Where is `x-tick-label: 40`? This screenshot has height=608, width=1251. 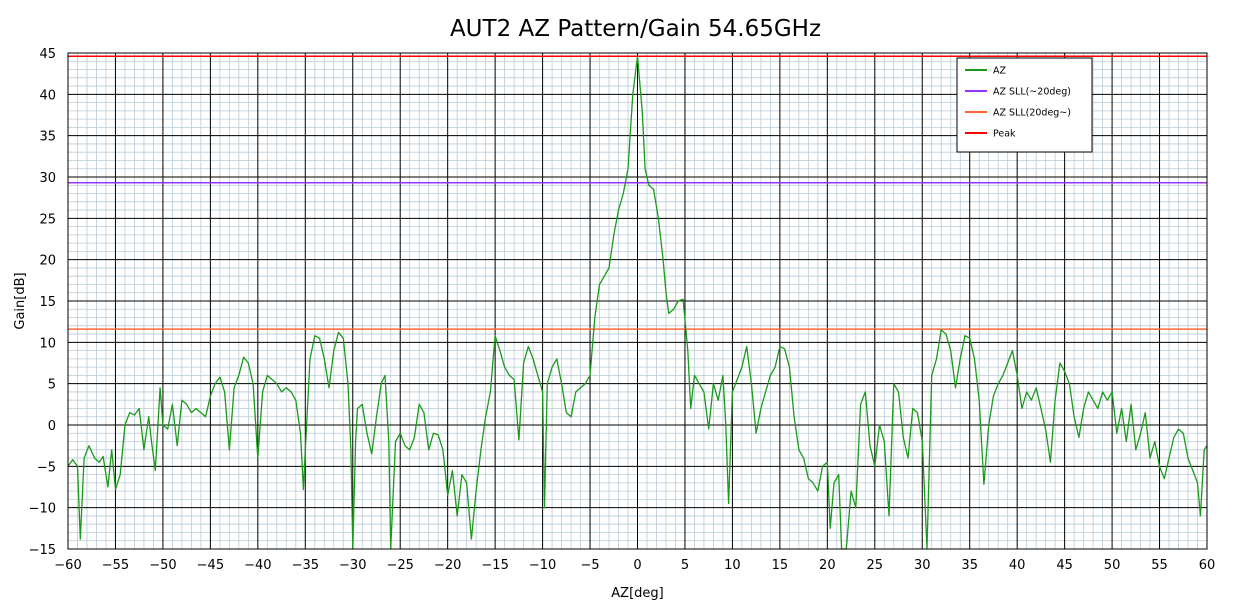 x-tick-label: 40 is located at coordinates (1017, 565).